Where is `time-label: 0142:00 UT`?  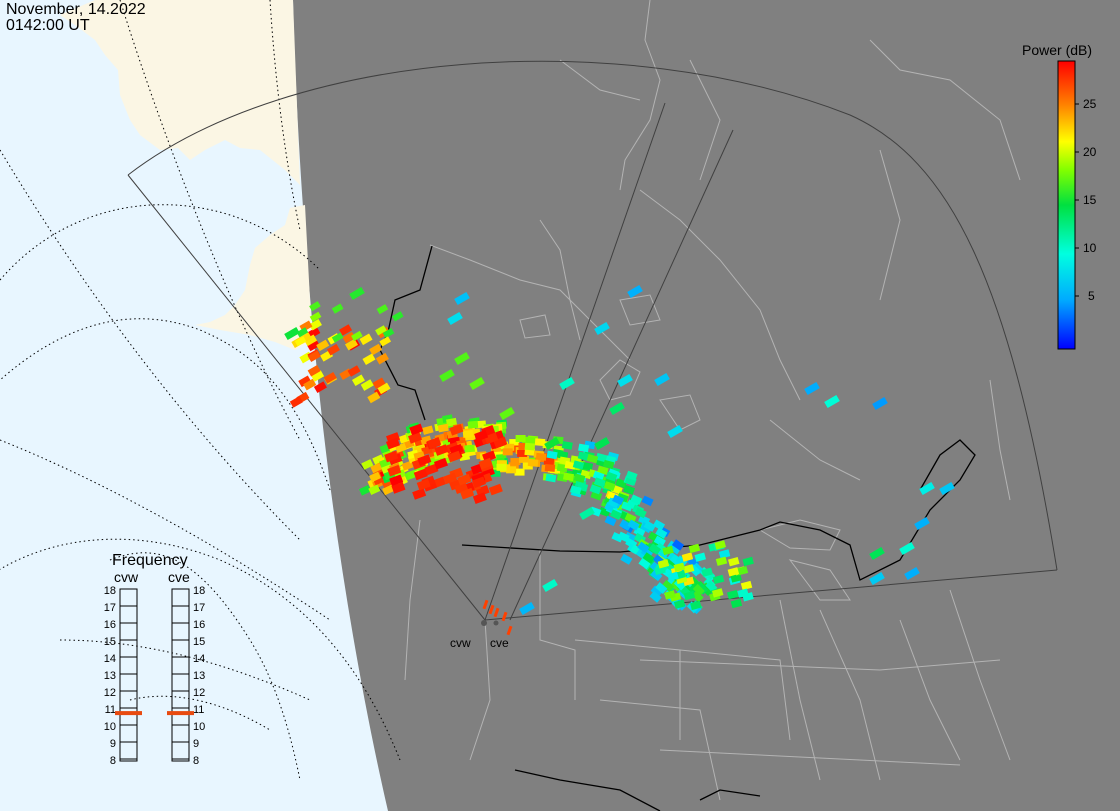 time-label: 0142:00 UT is located at coordinates (48, 25).